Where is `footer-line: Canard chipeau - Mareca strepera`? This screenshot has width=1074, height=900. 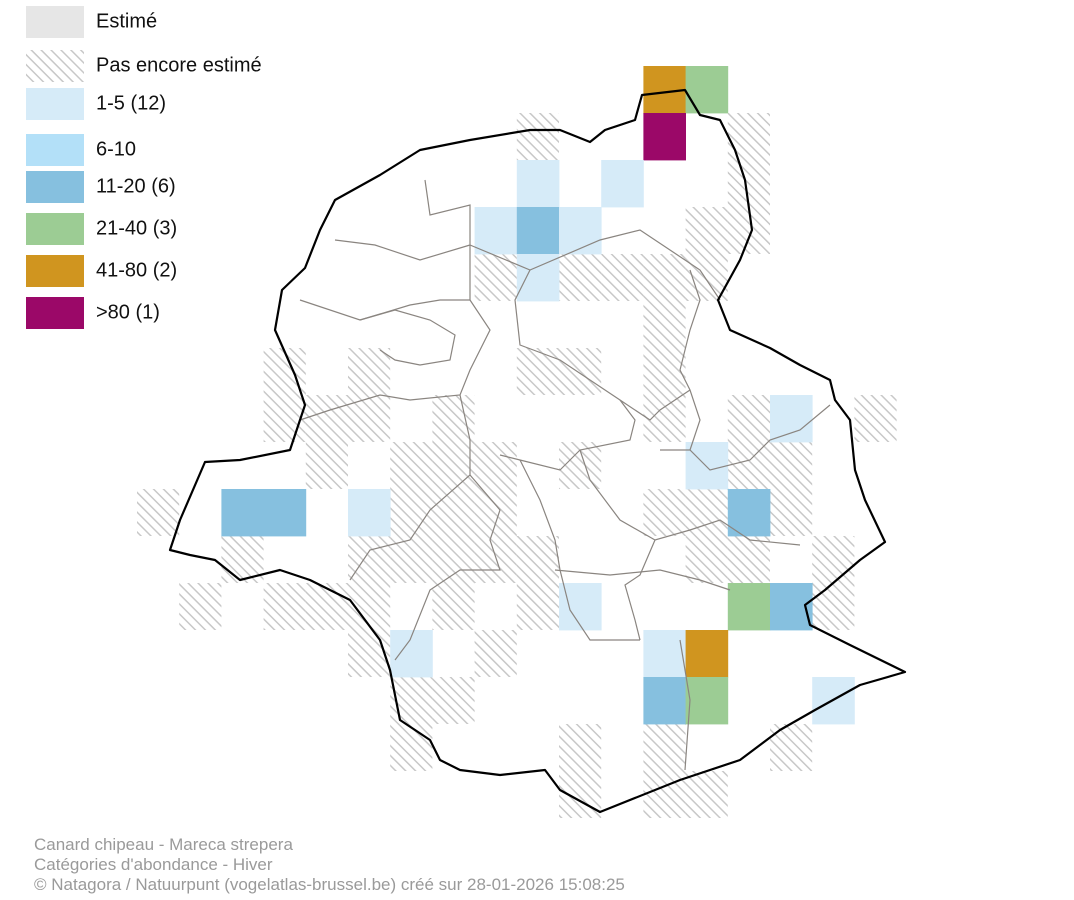 footer-line: Canard chipeau - Mareca strepera is located at coordinates (163, 844).